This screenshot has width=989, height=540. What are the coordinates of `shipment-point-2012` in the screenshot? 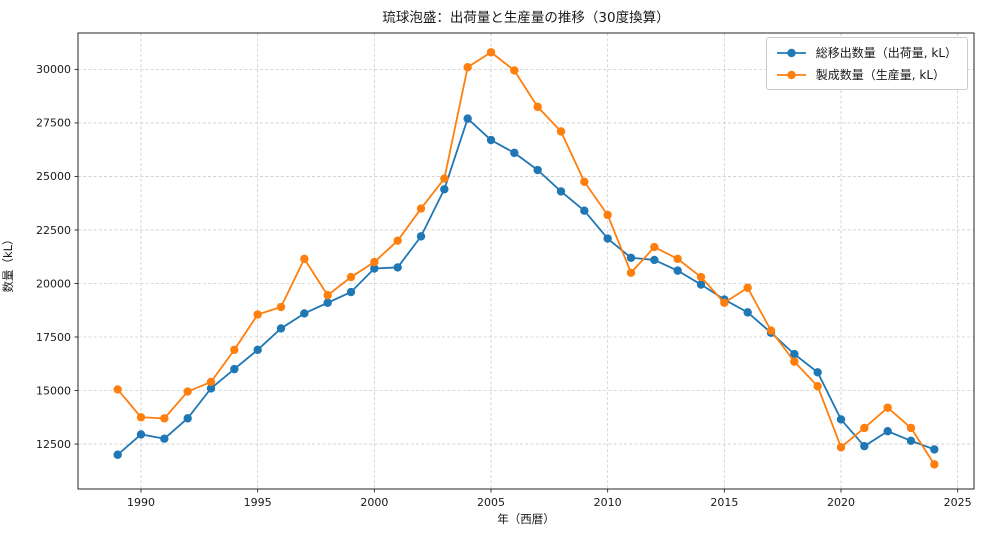 It's located at (654, 260).